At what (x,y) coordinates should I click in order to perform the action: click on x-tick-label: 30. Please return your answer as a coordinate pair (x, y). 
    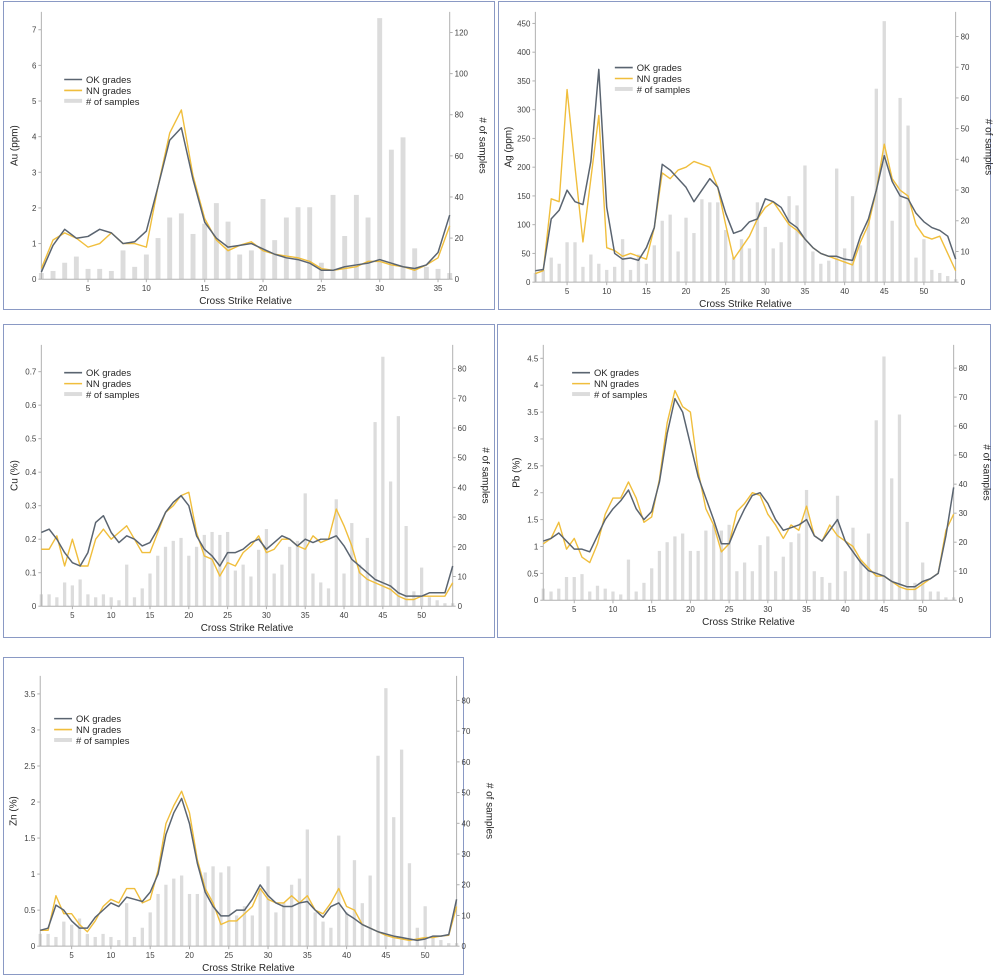
    Looking at the image, I should click on (266, 615).